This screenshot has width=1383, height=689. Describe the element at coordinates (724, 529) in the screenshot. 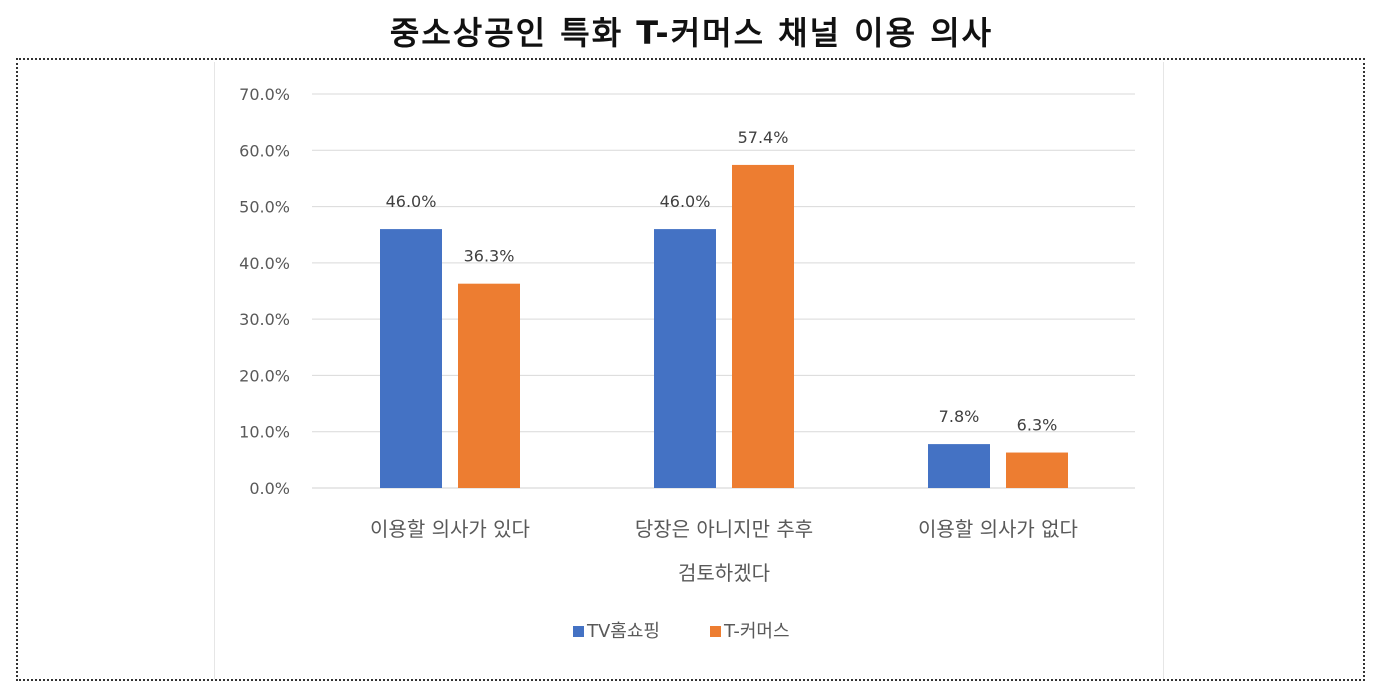

I see `x-category-label: 당장은 아니지만 추후` at that location.